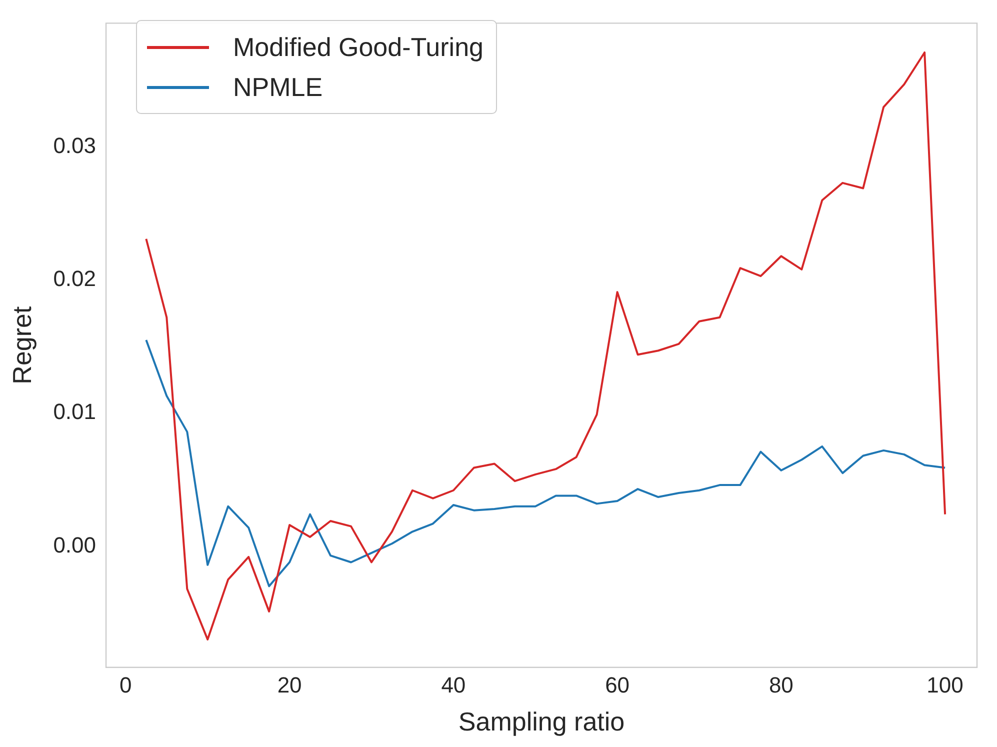 This screenshot has height=747, width=997. Describe the element at coordinates (21, 345) in the screenshot. I see `y-axis-title: Regret` at that location.